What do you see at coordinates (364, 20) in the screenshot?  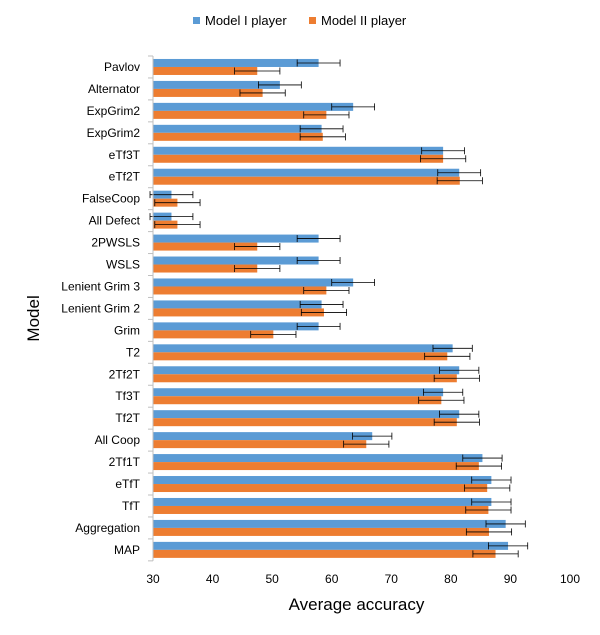 I see `legend-label-model-2: Model II player` at bounding box center [364, 20].